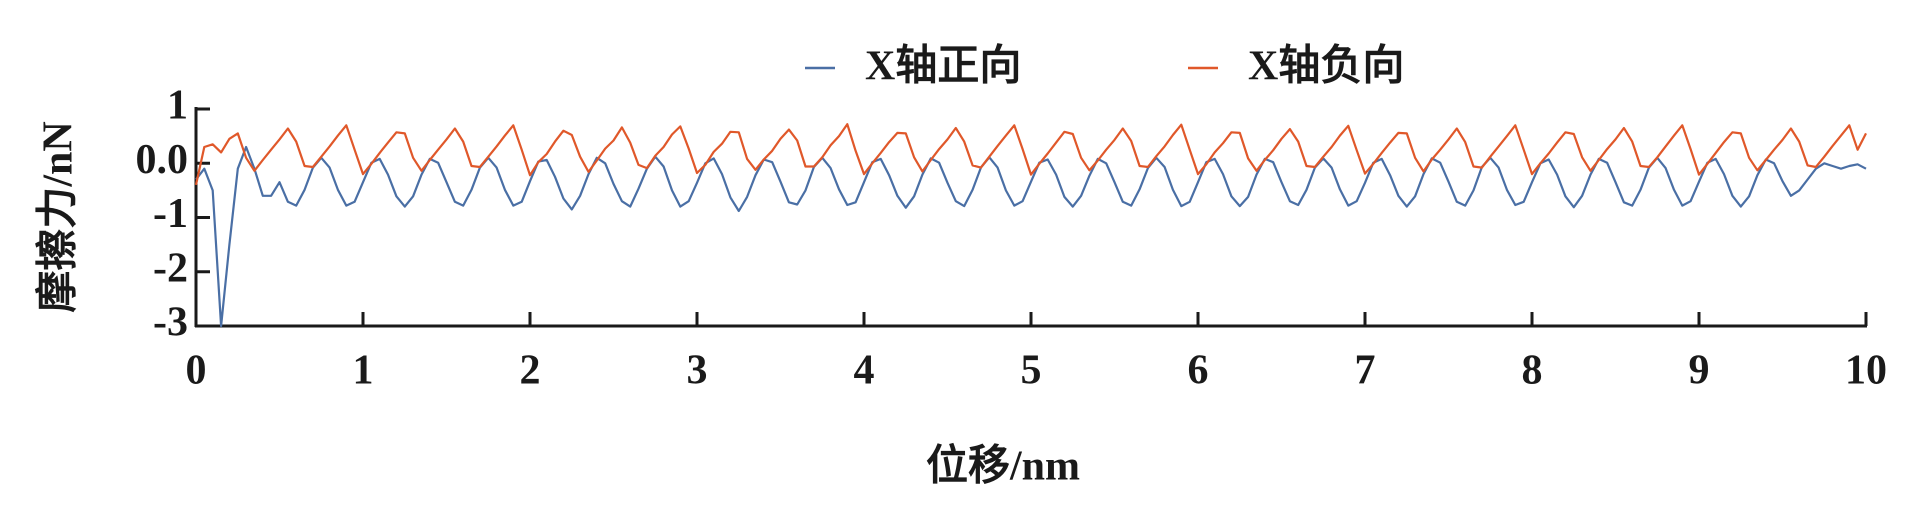 This screenshot has height=507, width=1913. What do you see at coordinates (1030, 154) in the screenshot?
I see `series-line` at bounding box center [1030, 154].